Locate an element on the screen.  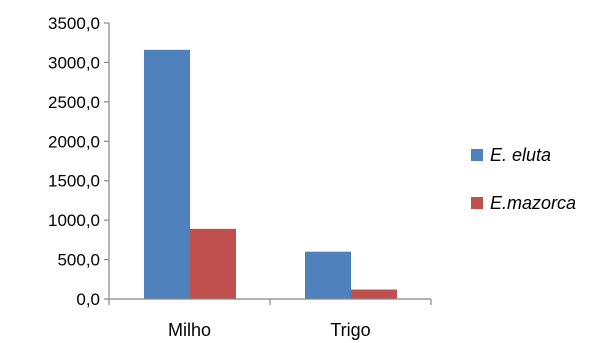
legend-label: E. eluta is located at coordinates (520, 155).